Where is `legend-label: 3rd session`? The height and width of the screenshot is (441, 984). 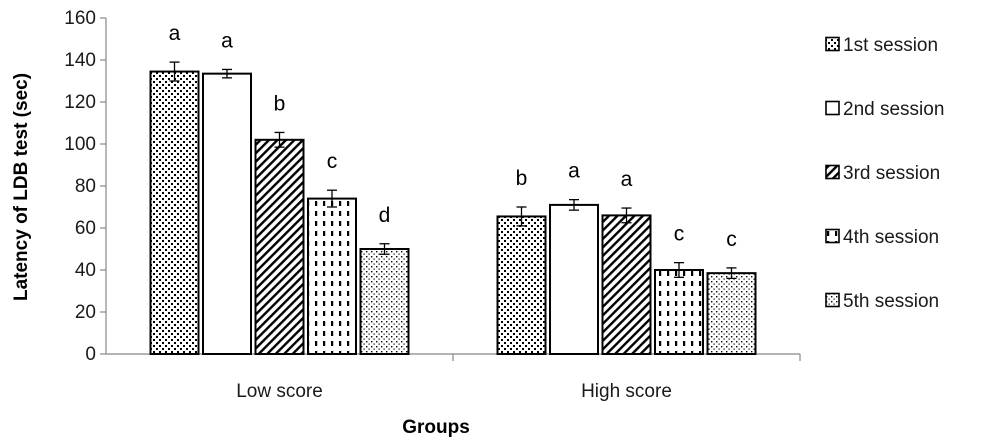 legend-label: 3rd session is located at coordinates (891, 173).